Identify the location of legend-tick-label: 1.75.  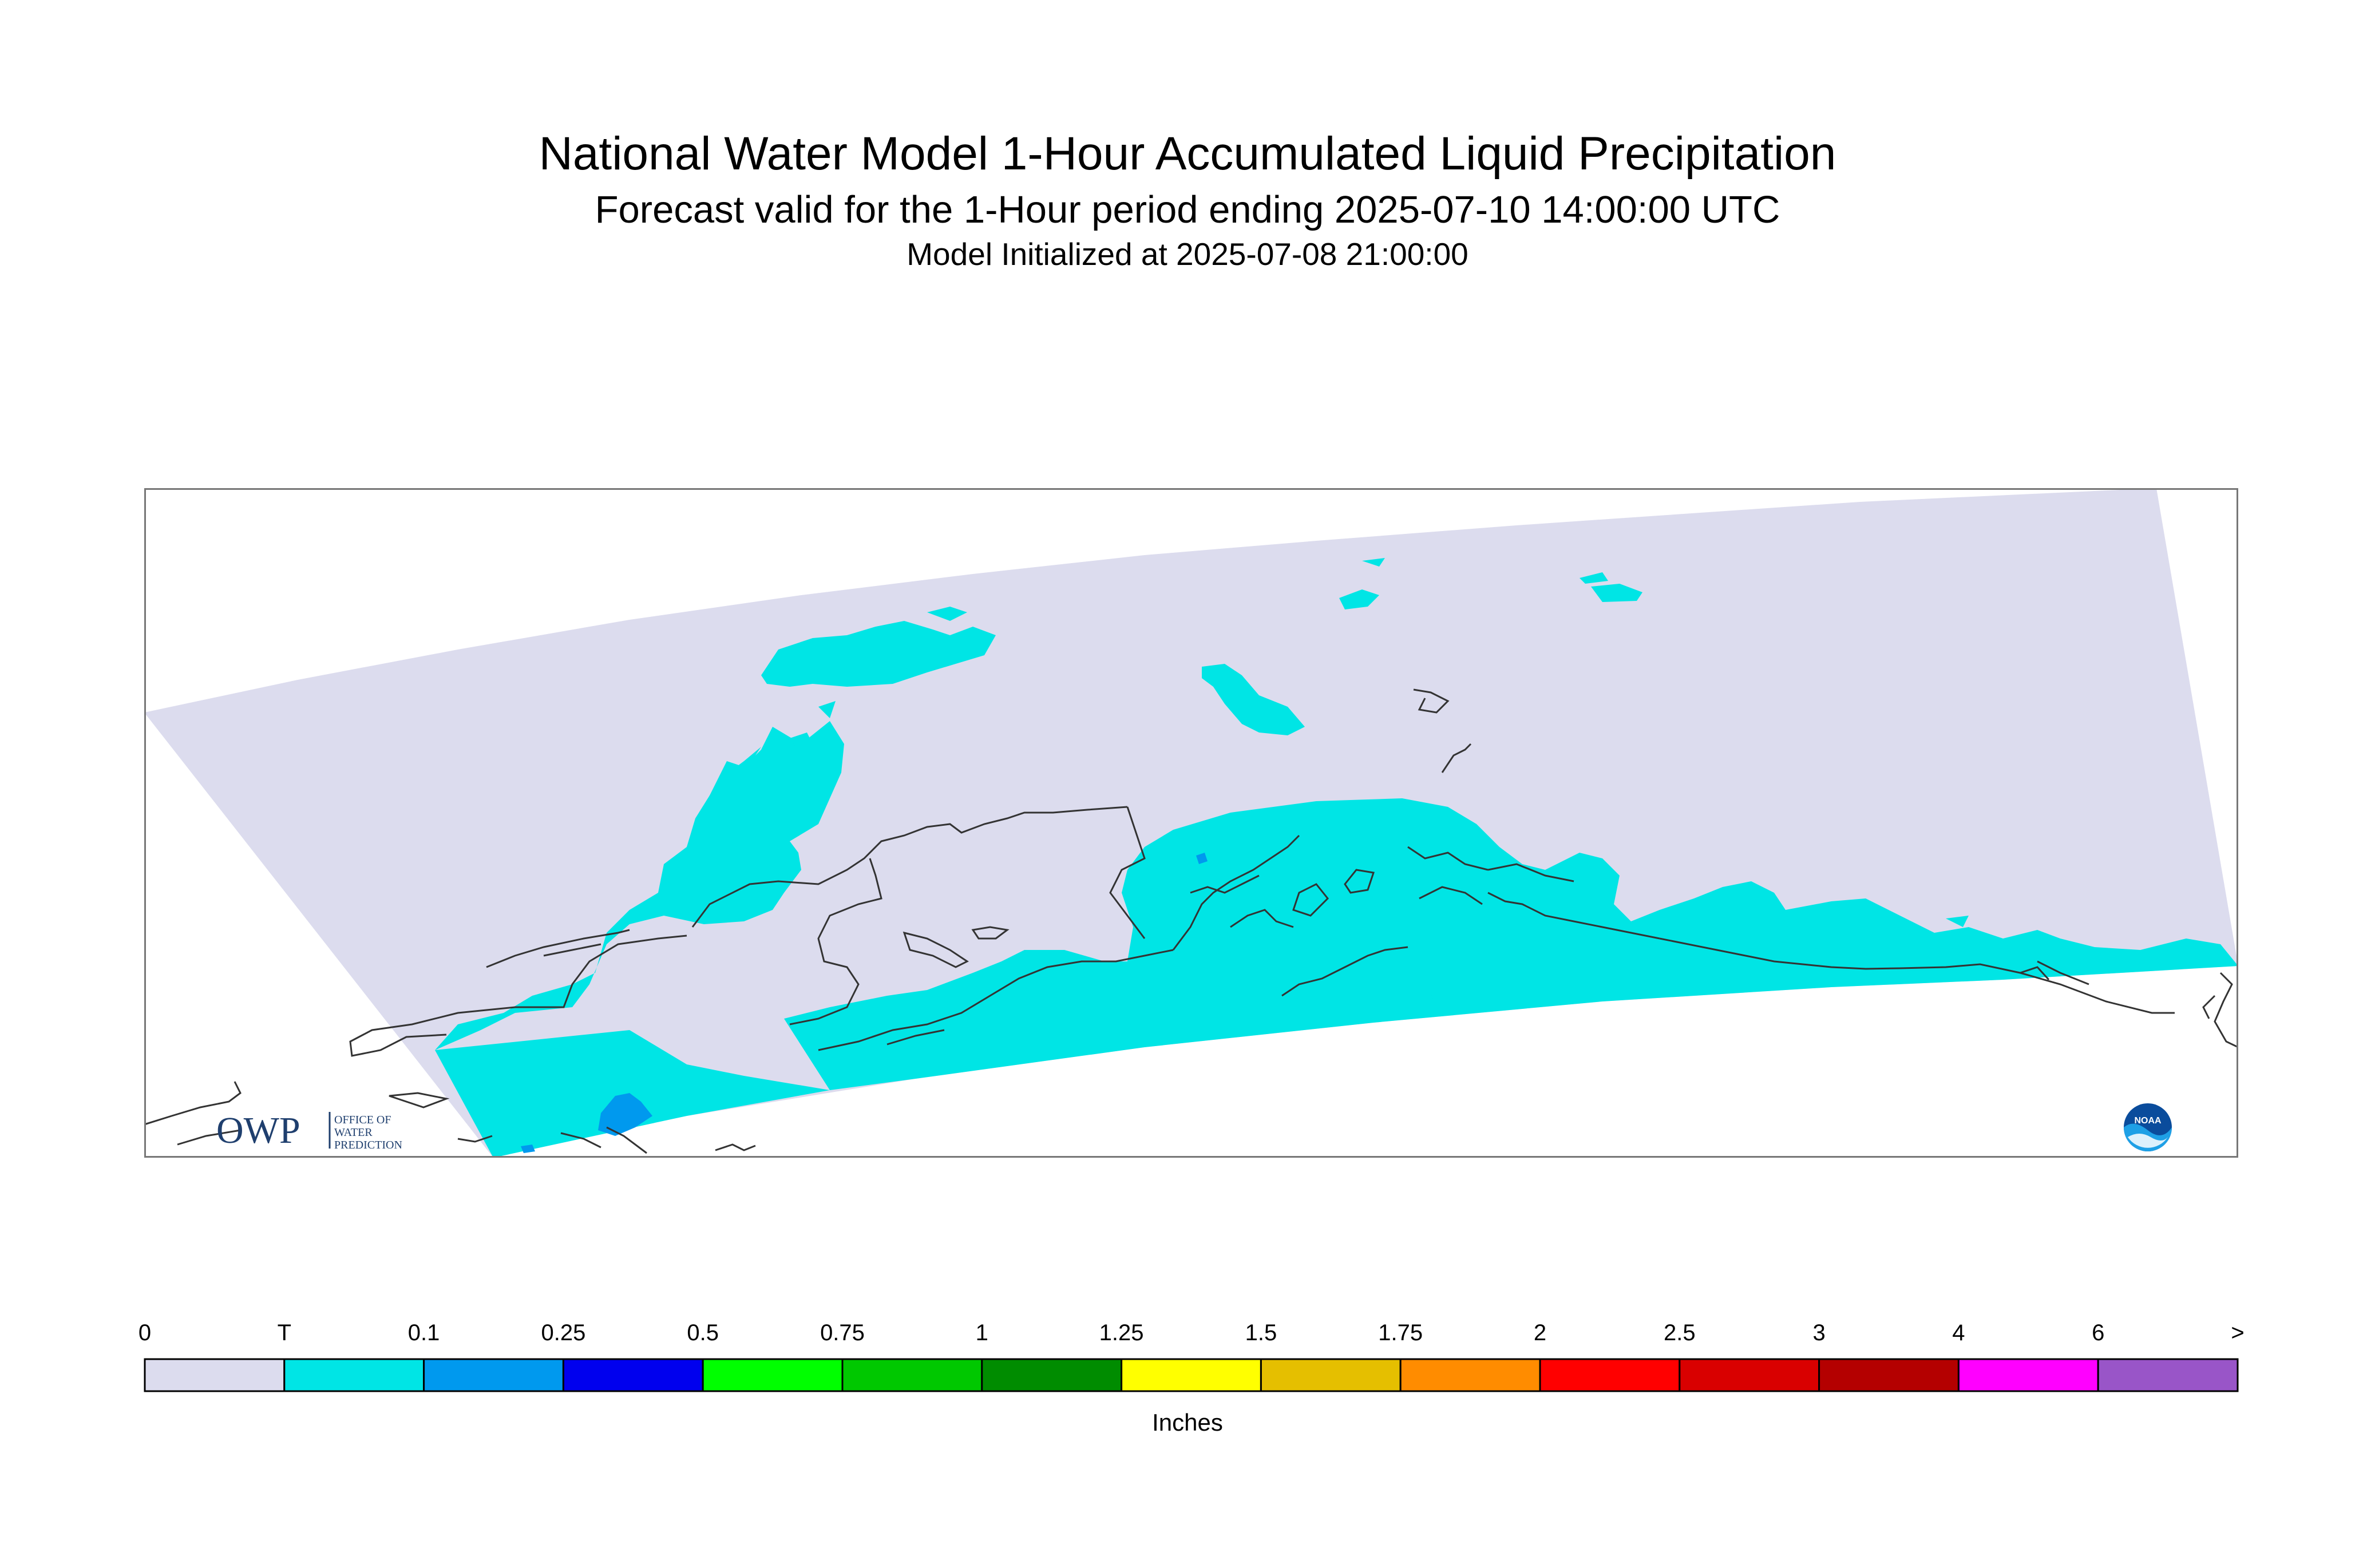
(1400, 1332).